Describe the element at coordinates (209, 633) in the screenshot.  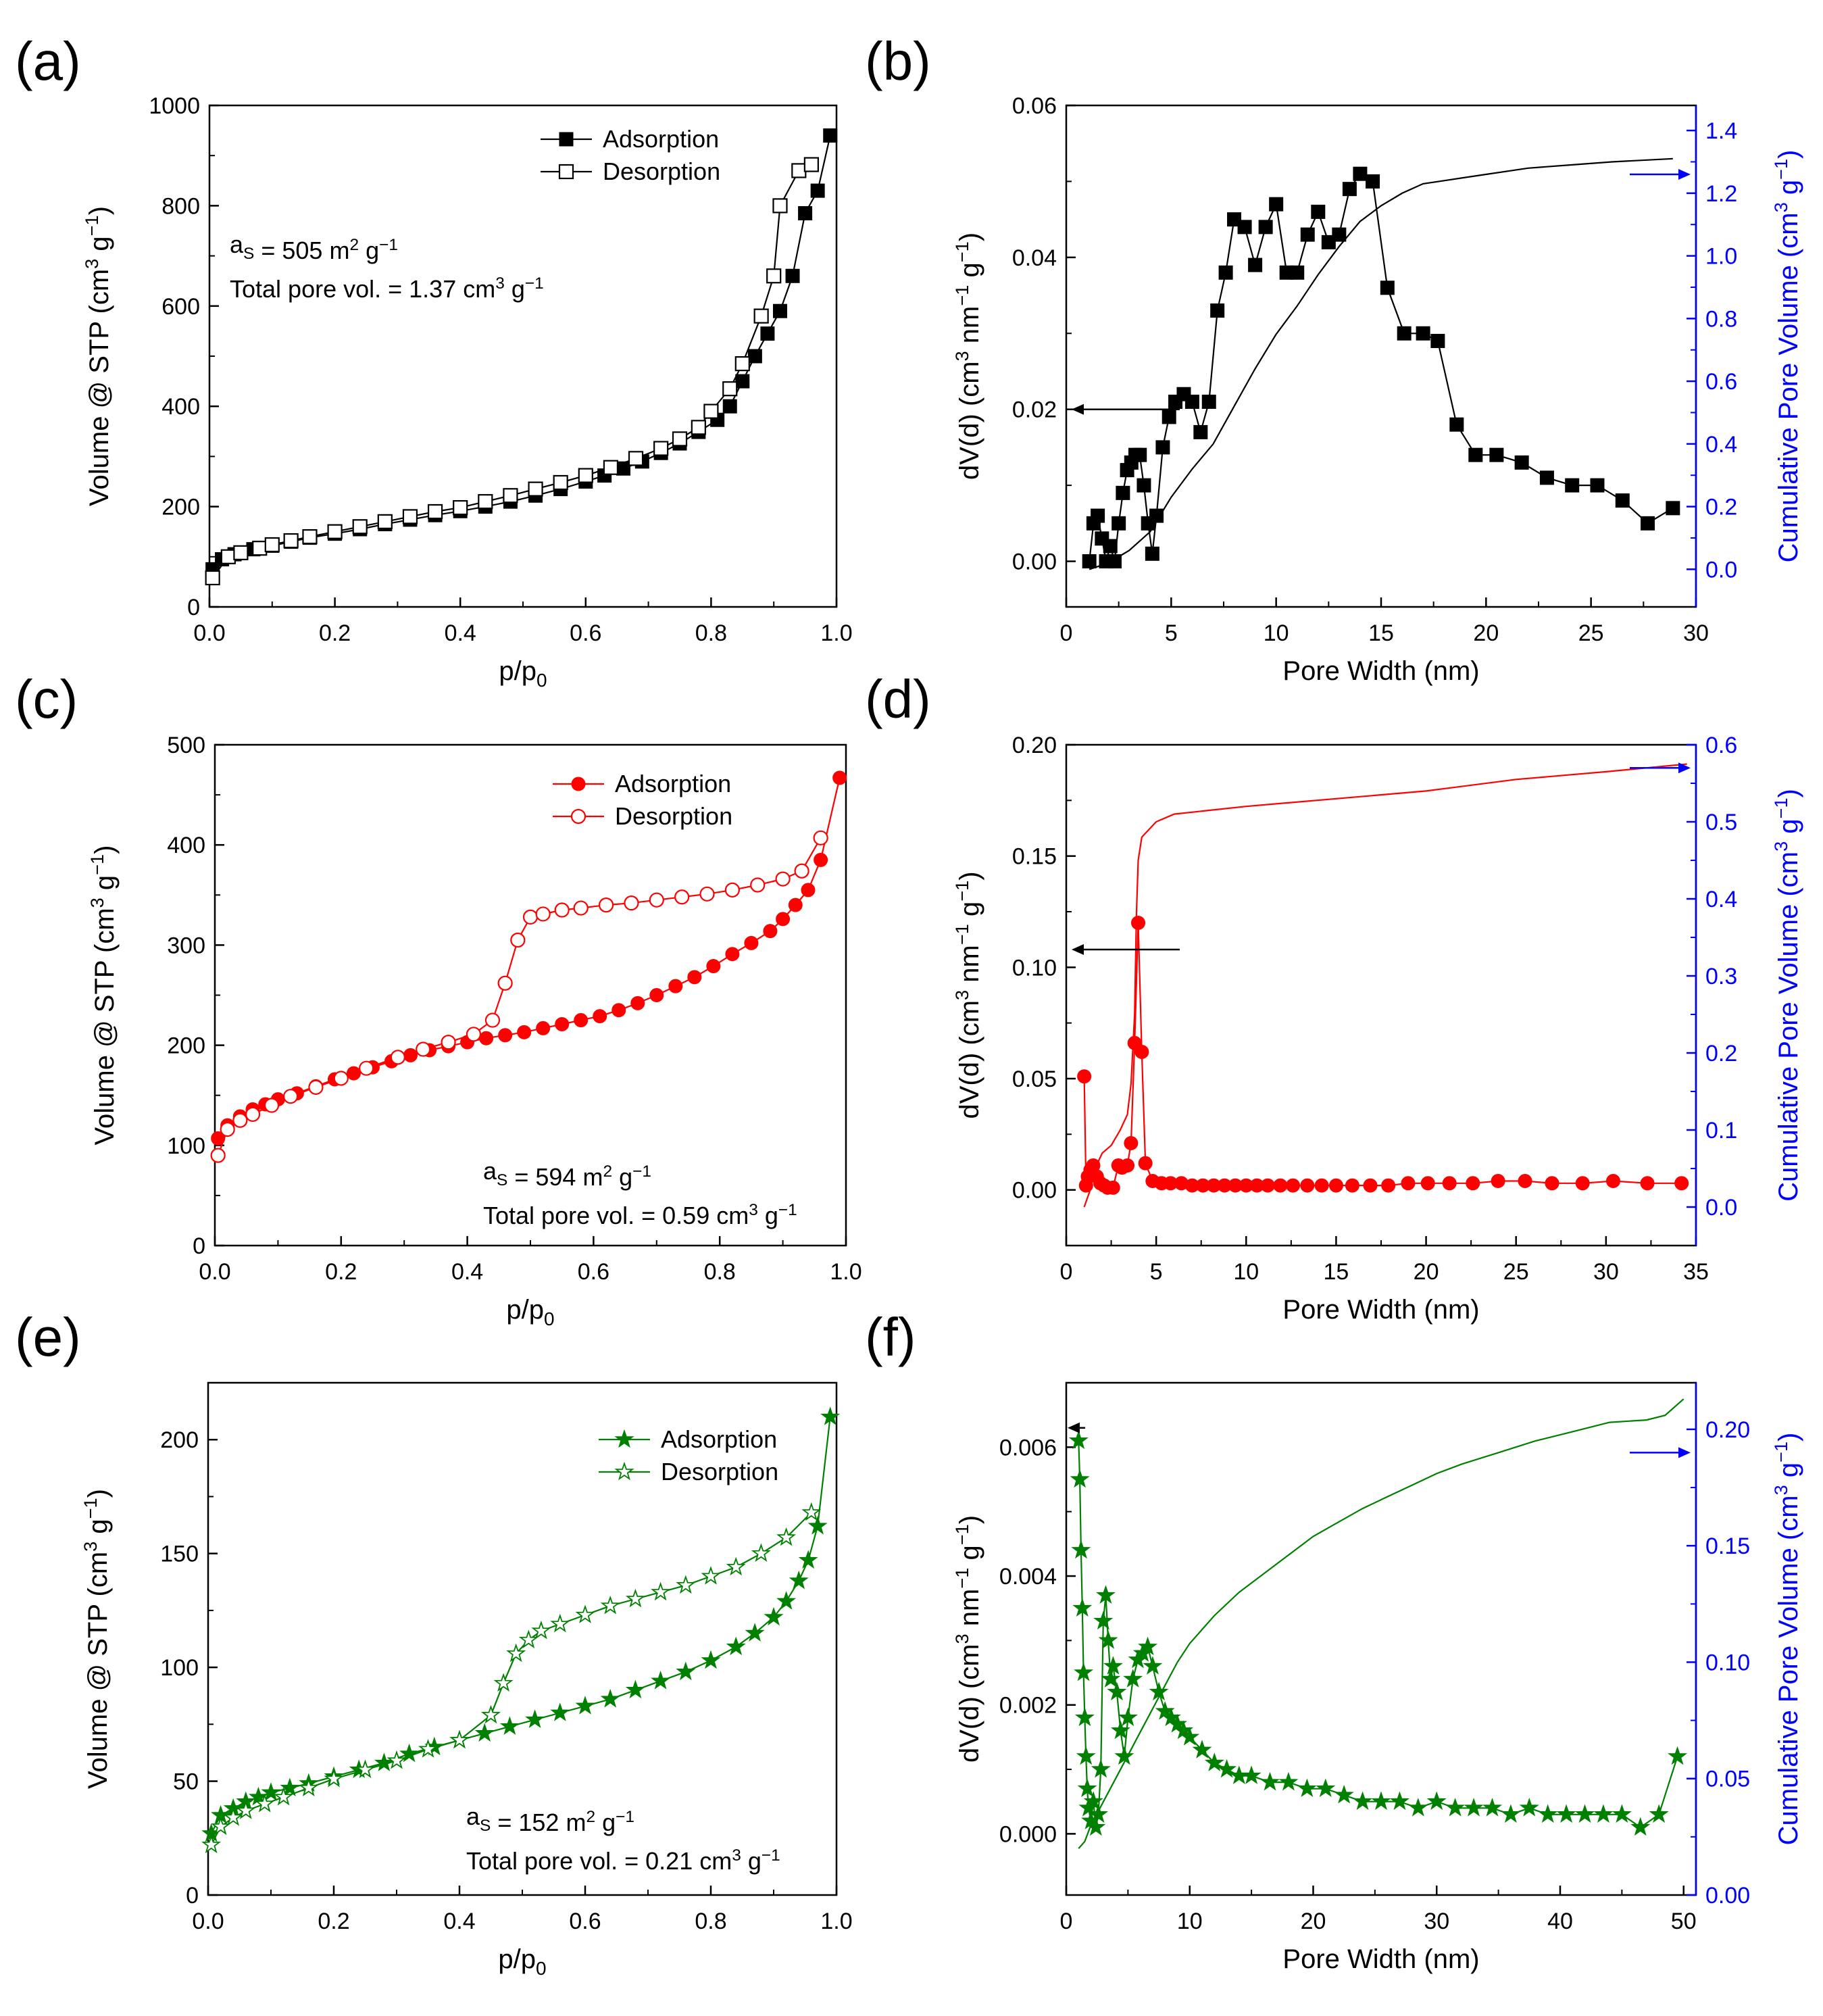
I see `x-tick-label-a: 0.0` at that location.